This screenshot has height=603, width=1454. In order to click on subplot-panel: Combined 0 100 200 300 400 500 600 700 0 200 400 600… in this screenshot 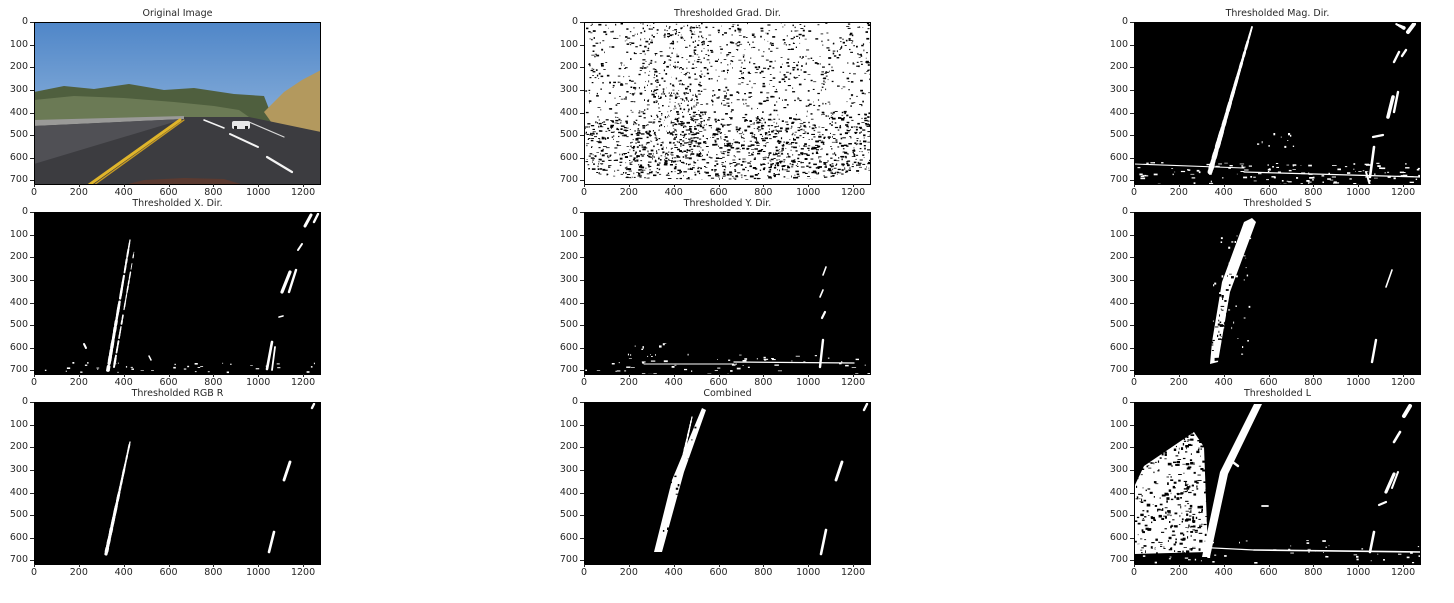, I will do `click(715, 483)`.